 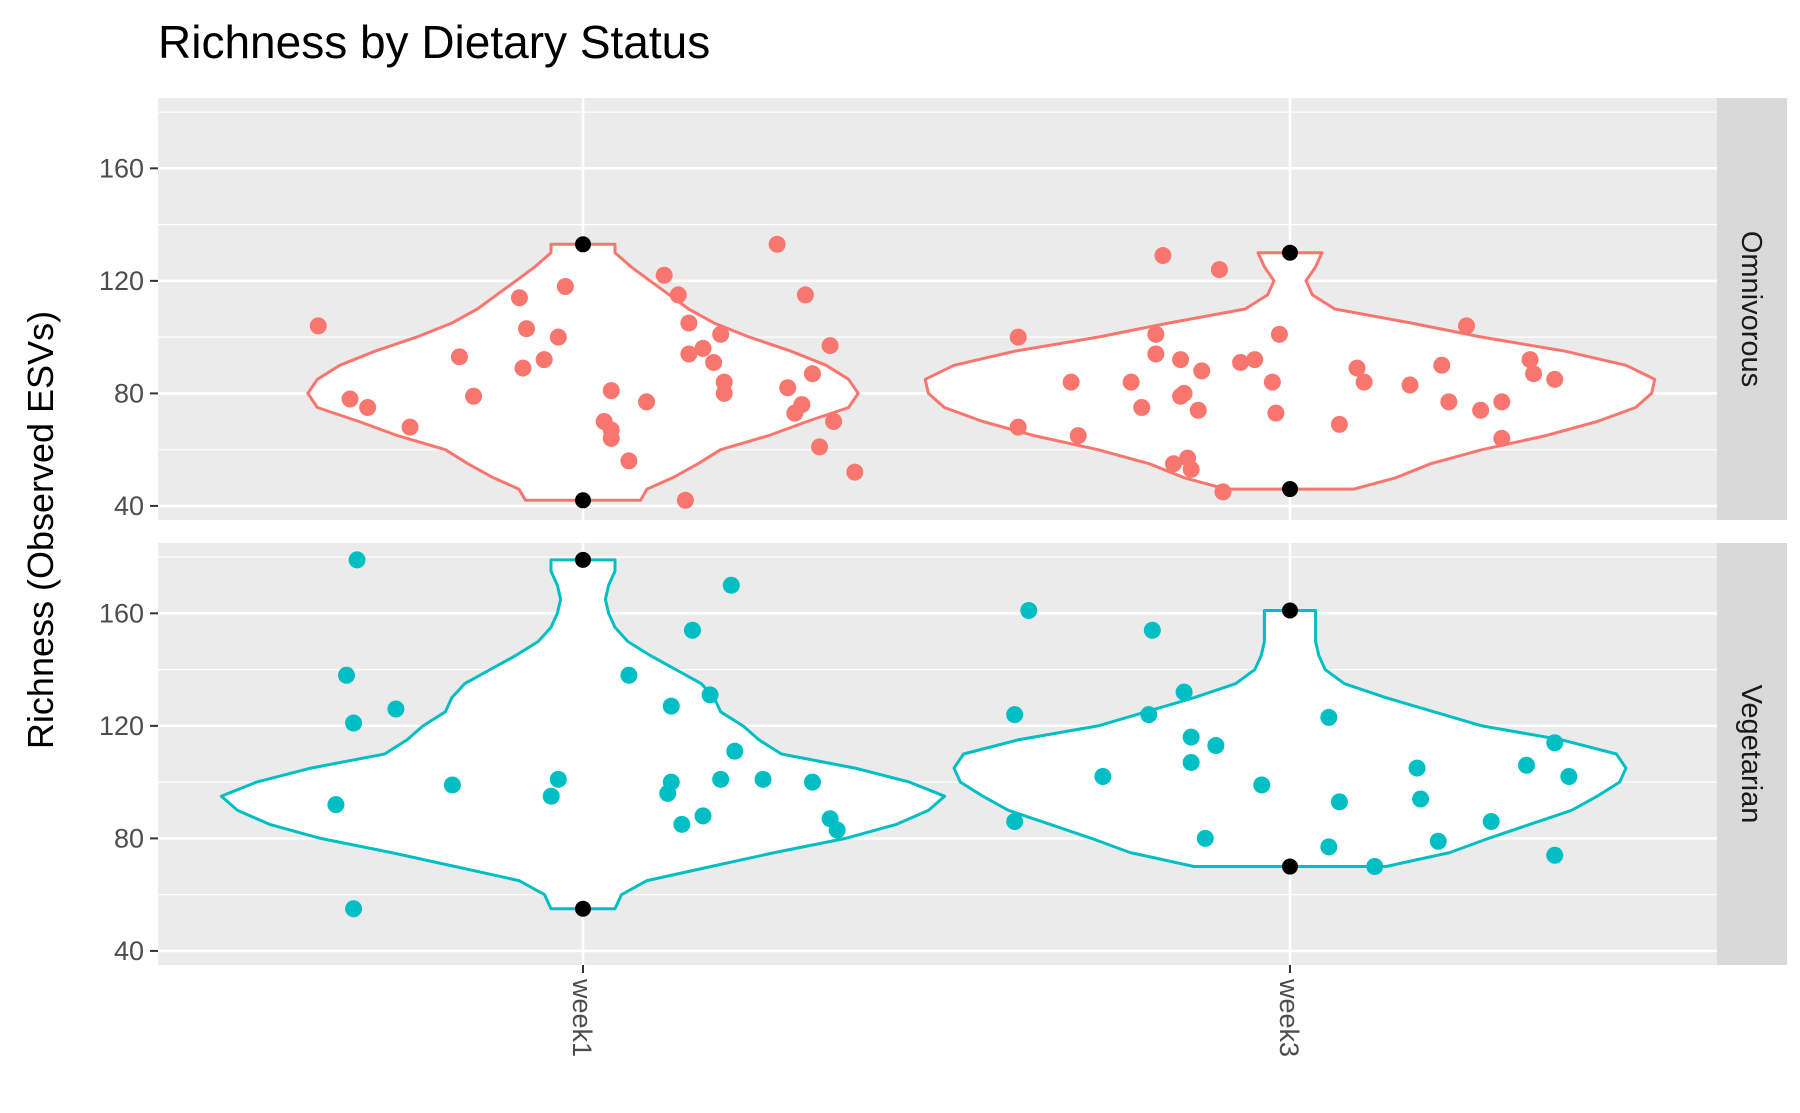 I want to click on y-tick-label: 160, so click(x=121, y=613).